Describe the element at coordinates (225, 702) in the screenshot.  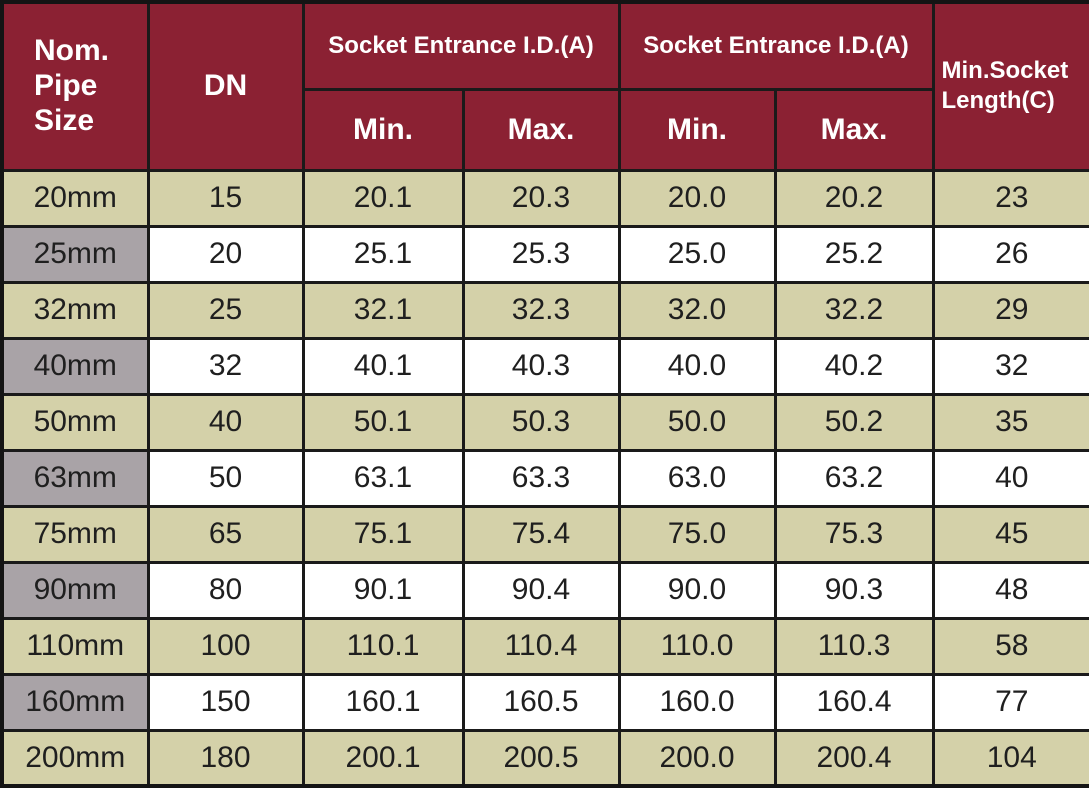
I see `dn-cell: 150` at that location.